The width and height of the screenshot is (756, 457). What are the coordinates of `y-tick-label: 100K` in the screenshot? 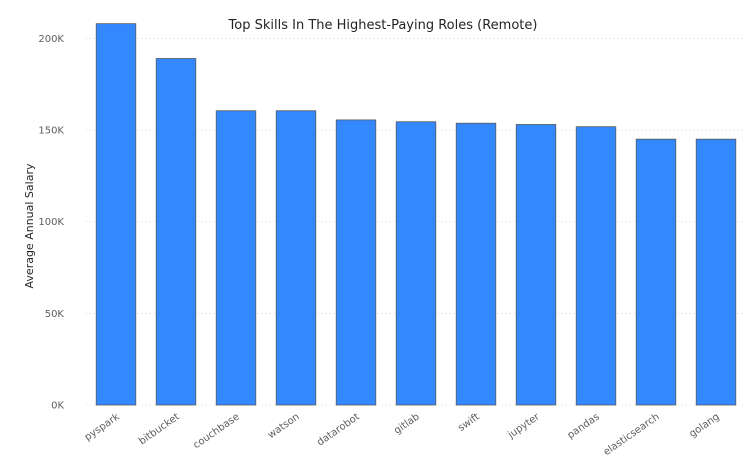 It's located at (51, 222).